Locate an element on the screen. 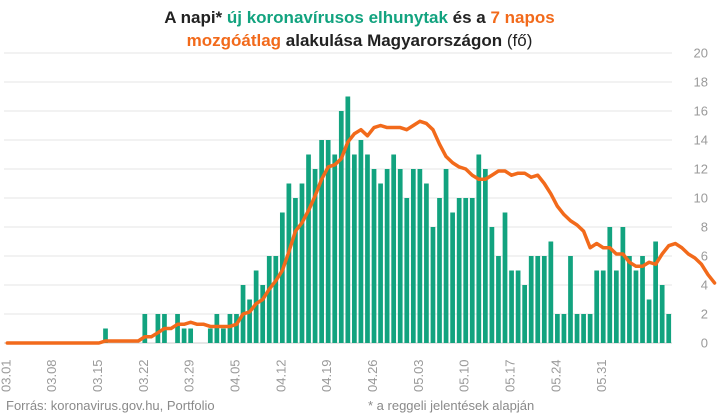 Image resolution: width=719 pixels, height=416 pixels. title-line-2-segment-2: (fő) is located at coordinates (519, 40).